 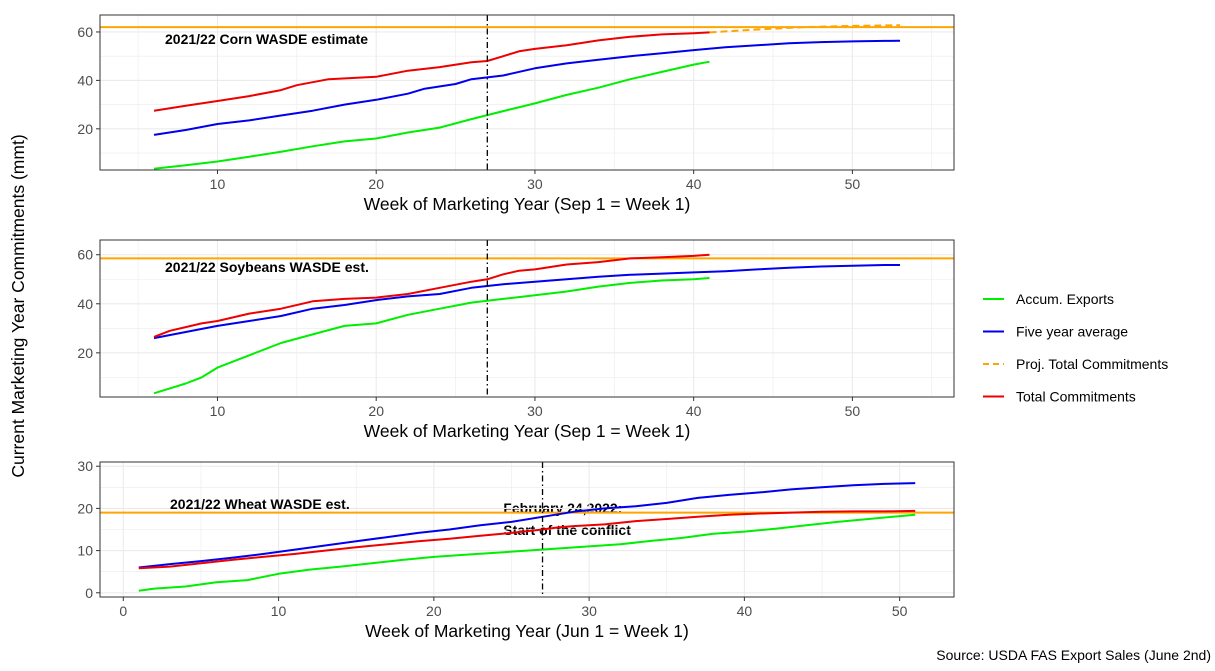 What do you see at coordinates (266, 39) in the screenshot?
I see `wasde-label: 2021/22 Corn WASDE estimate` at bounding box center [266, 39].